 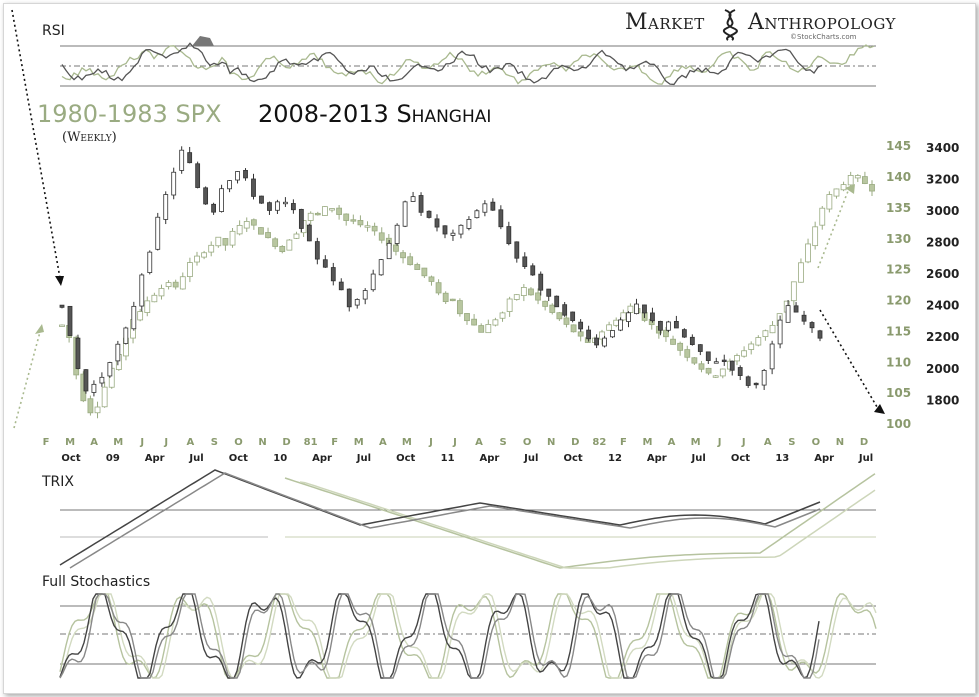 I want to click on brand-left: Market, so click(x=665, y=22).